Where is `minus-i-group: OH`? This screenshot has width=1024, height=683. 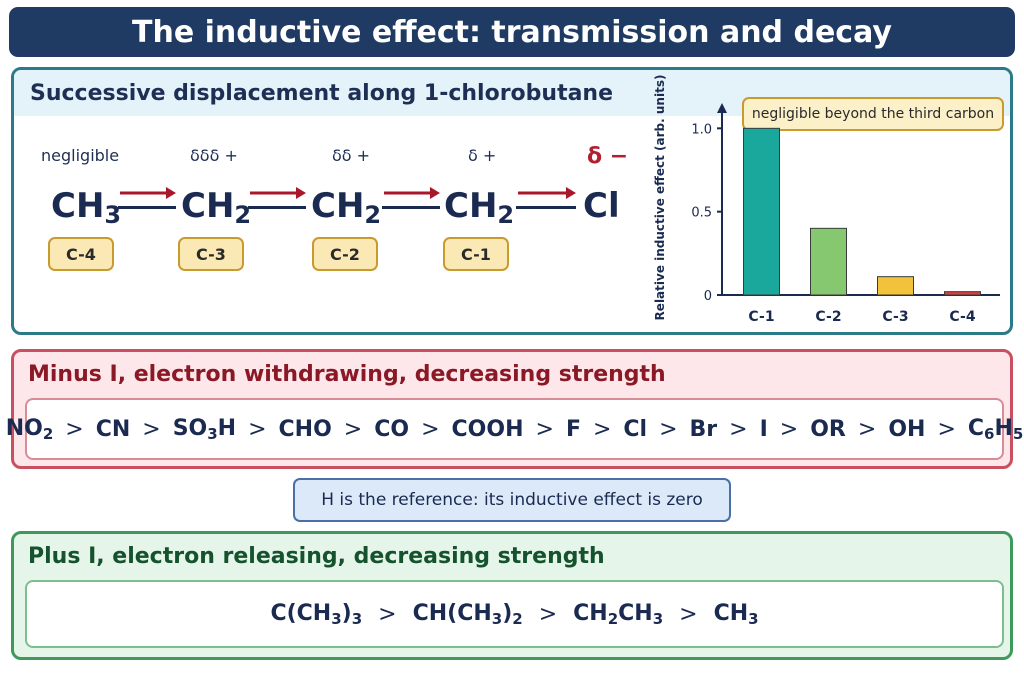 minus-i-group: OH is located at coordinates (907, 429).